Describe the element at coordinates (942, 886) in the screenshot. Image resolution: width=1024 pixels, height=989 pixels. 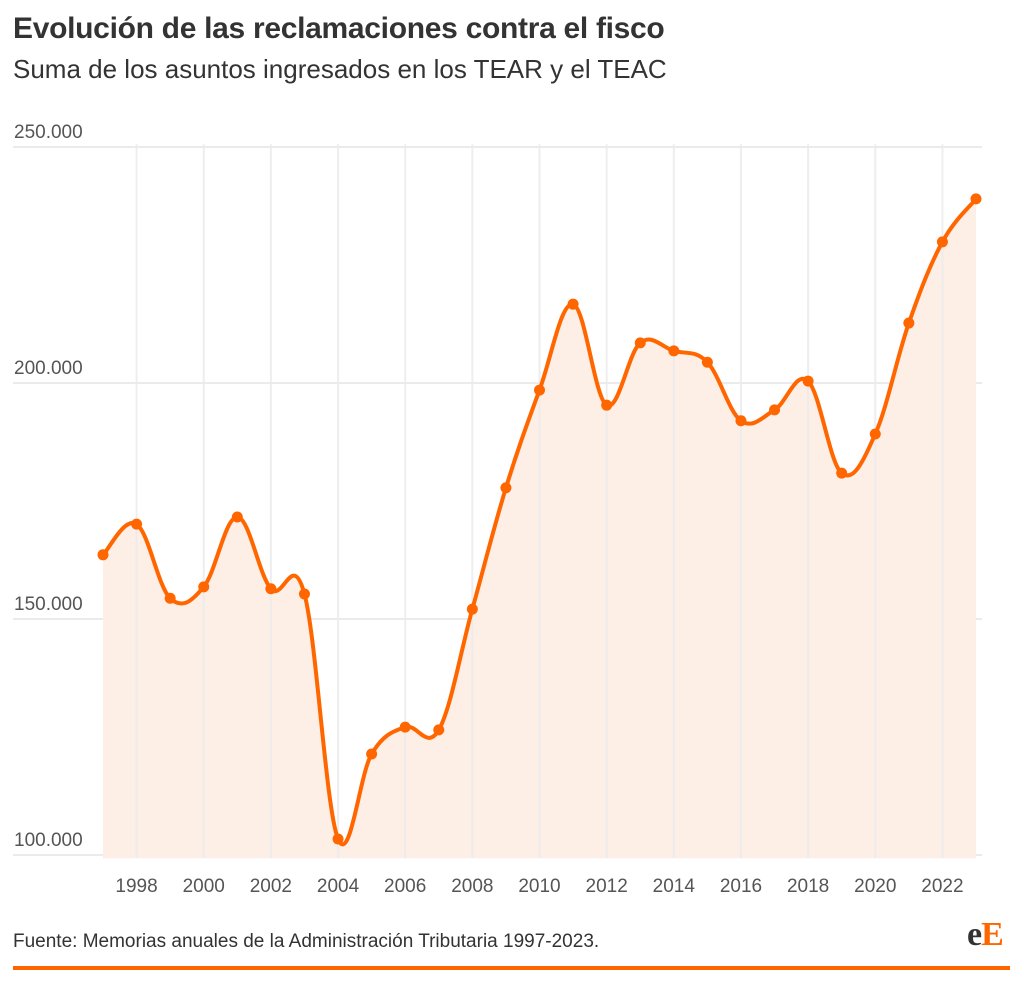
I see `x-tick-label: 2022` at that location.